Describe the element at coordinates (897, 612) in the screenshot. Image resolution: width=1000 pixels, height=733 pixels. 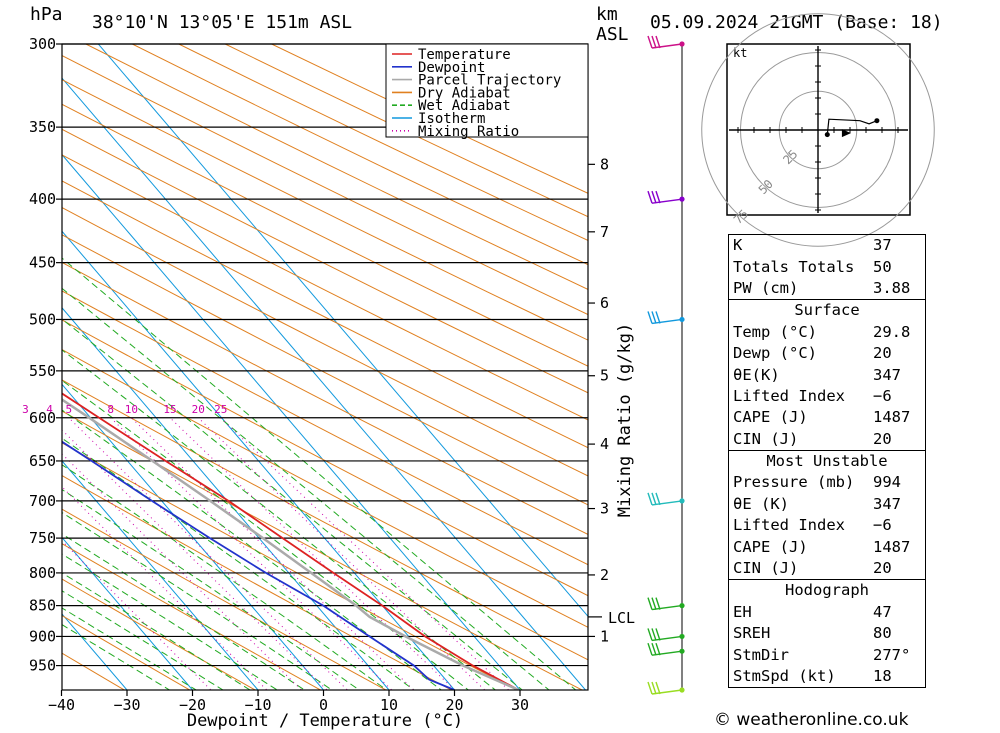
I see `index-value: 47` at that location.